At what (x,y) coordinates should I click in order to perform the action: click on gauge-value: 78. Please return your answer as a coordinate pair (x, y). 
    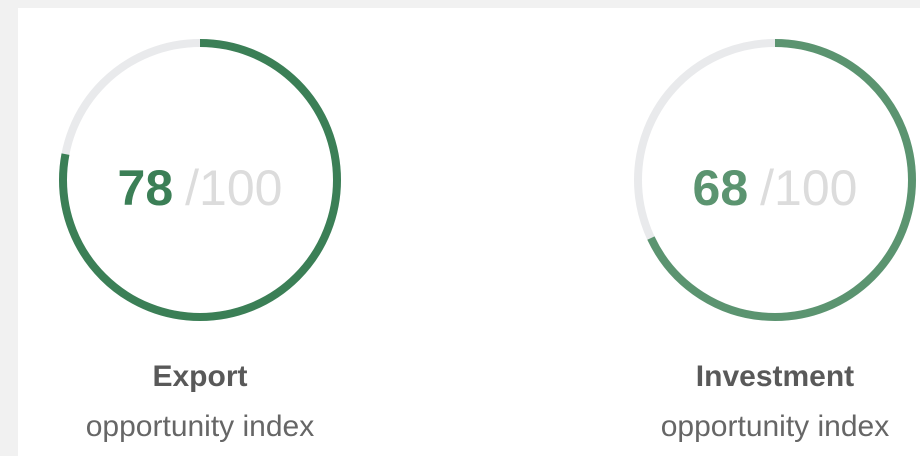
    Looking at the image, I should click on (146, 188).